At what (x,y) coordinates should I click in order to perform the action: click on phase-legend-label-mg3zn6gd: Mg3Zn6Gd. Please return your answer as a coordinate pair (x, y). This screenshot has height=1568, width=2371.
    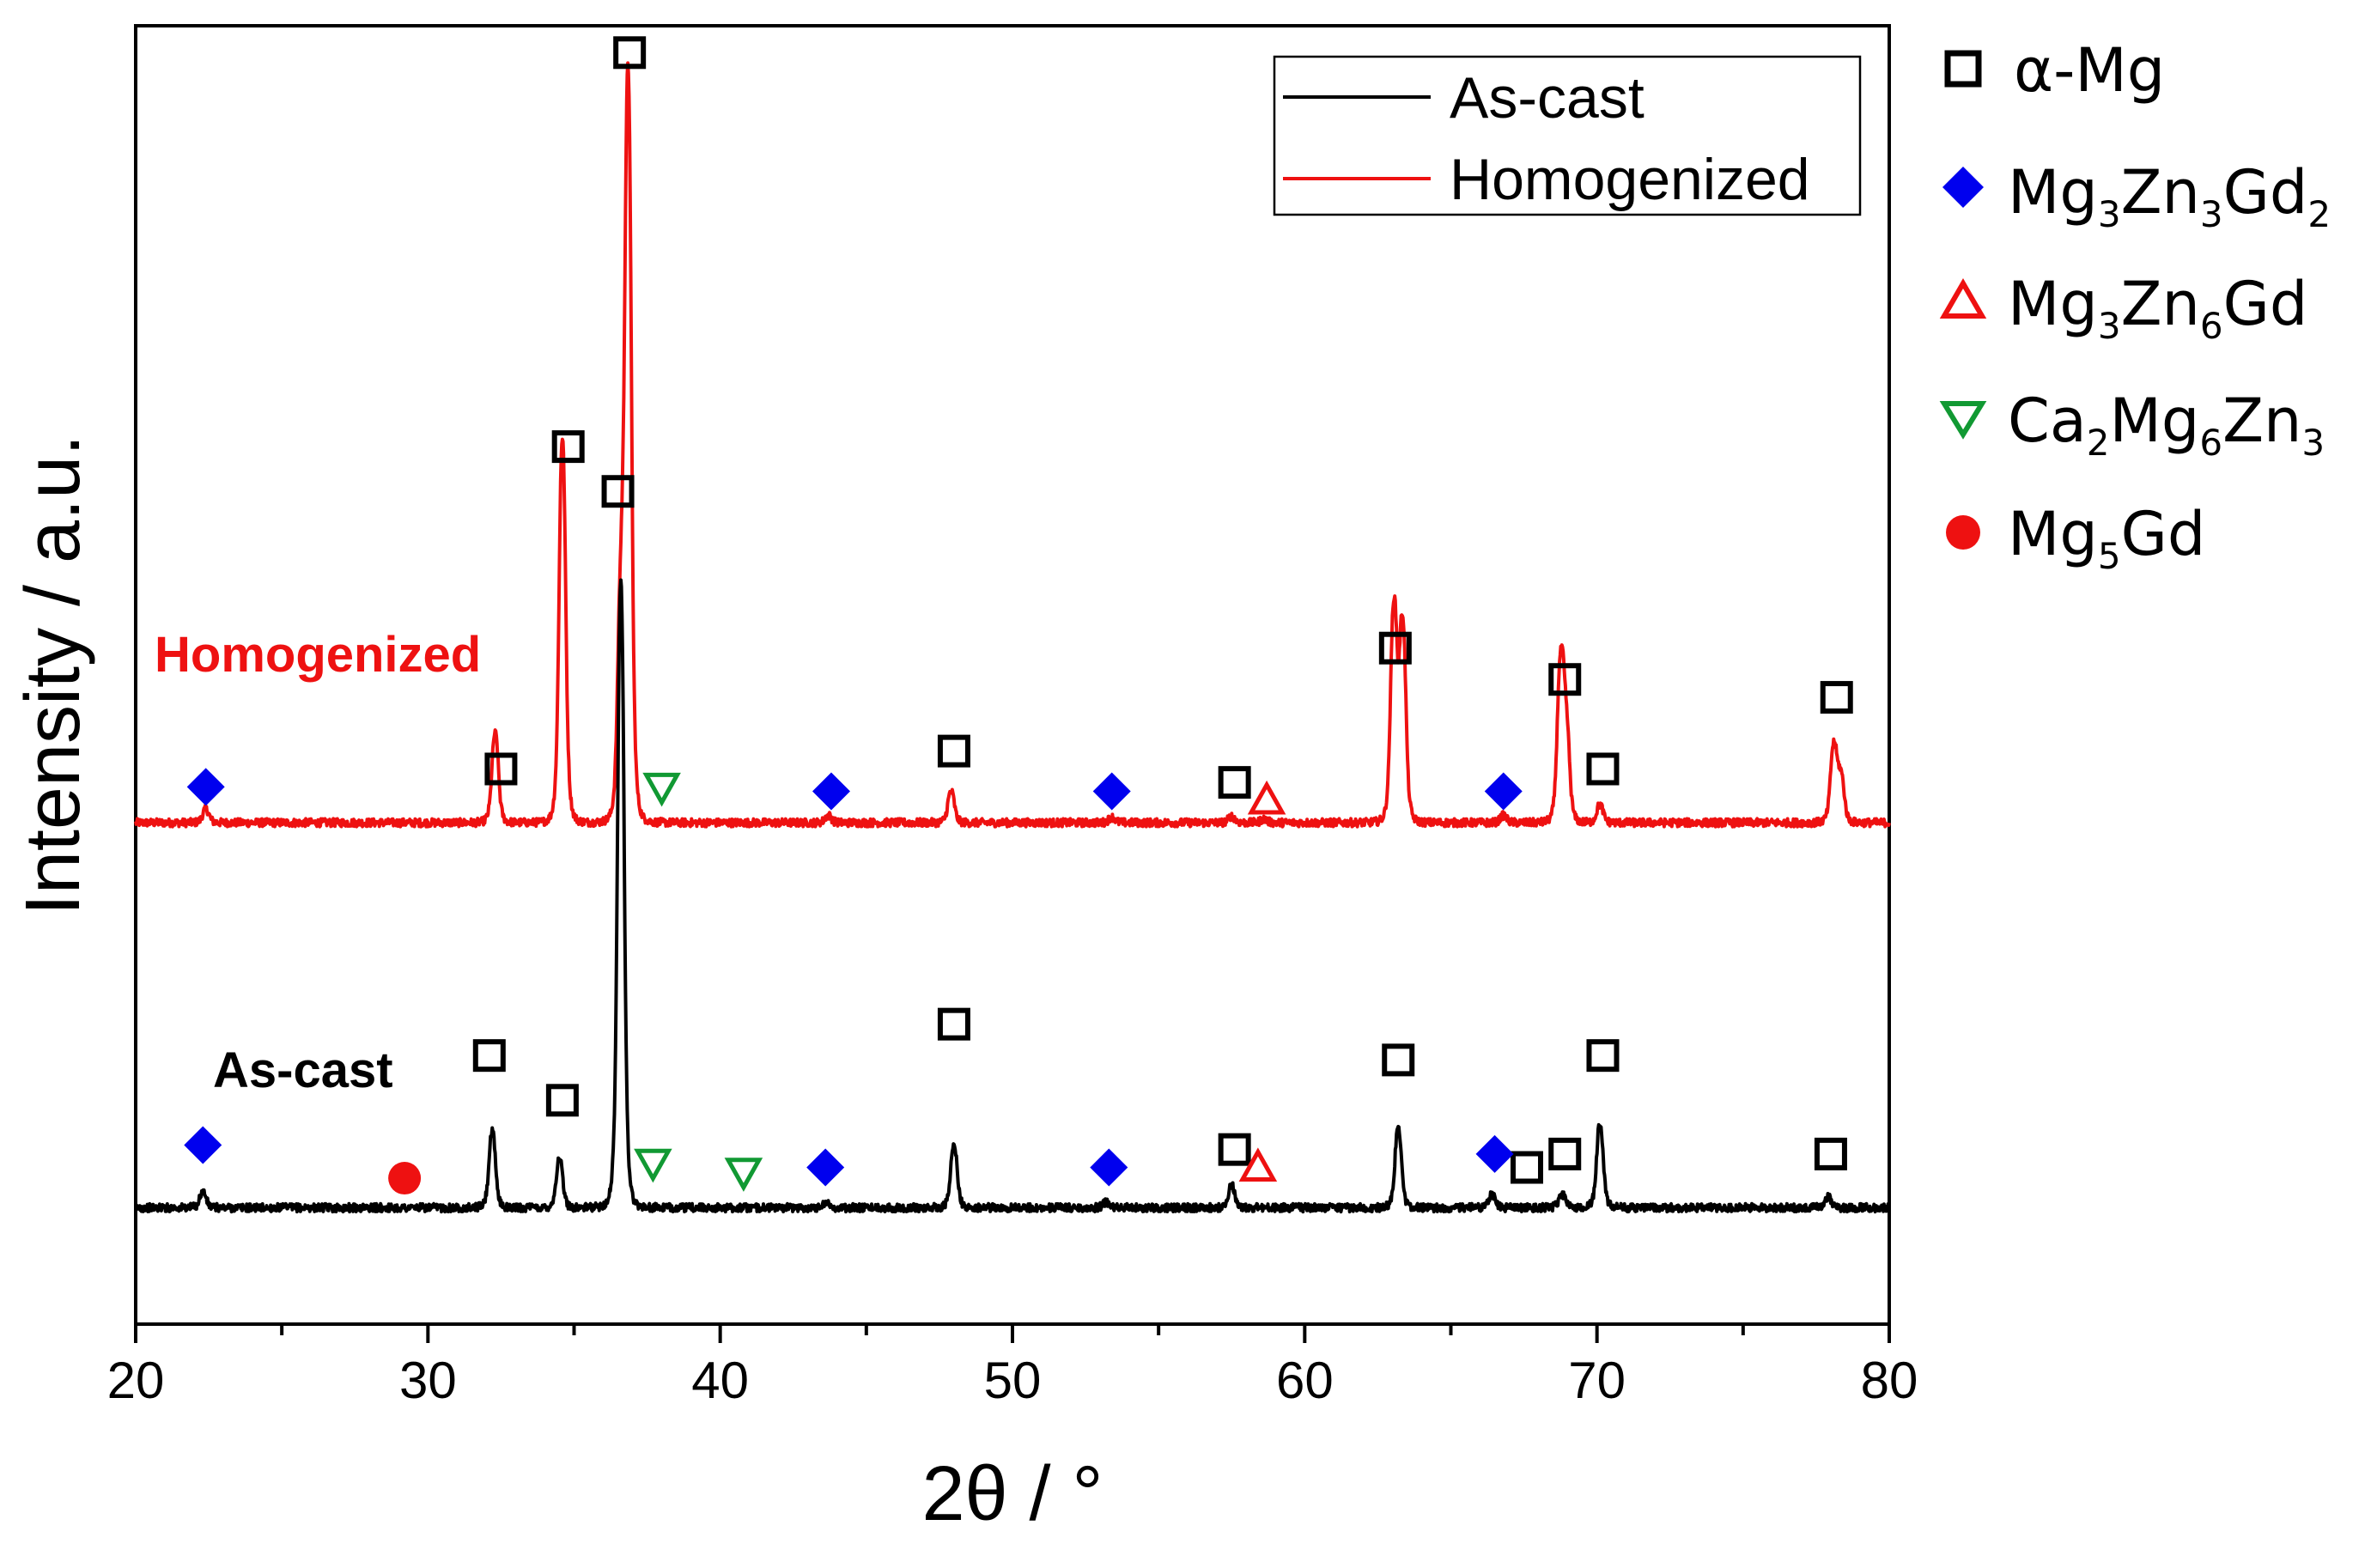
    Looking at the image, I should click on (2157, 308).